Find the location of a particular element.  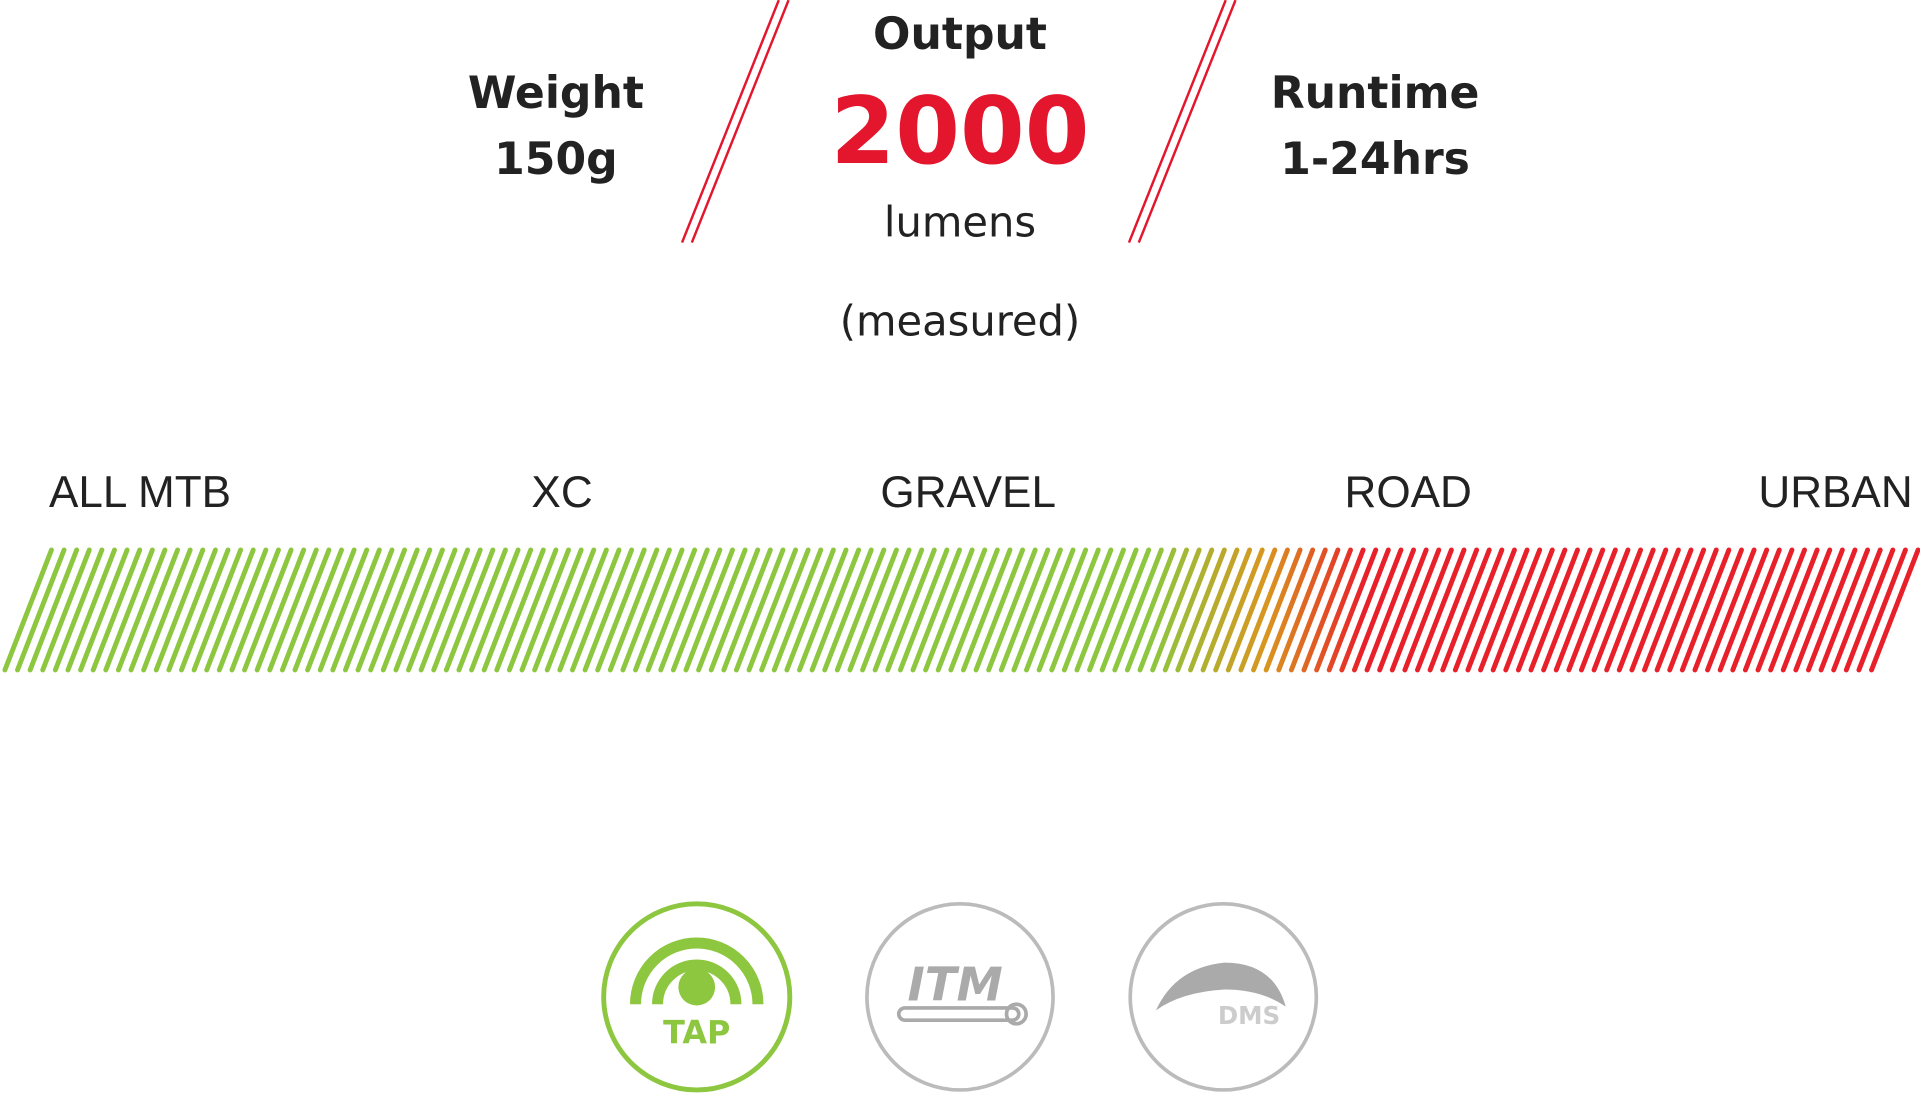

weight-value: 150g is located at coordinates (556, 159).